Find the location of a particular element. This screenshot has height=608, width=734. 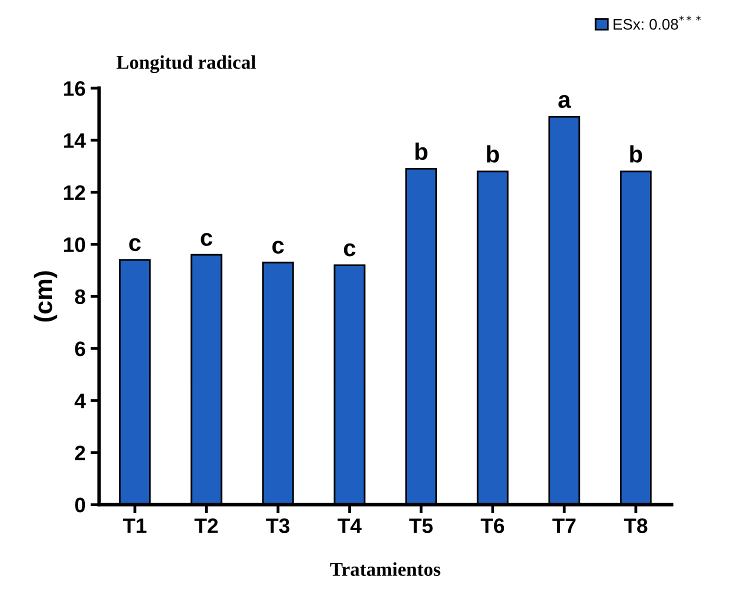

y-tick-label: 8 is located at coordinates (80, 296).